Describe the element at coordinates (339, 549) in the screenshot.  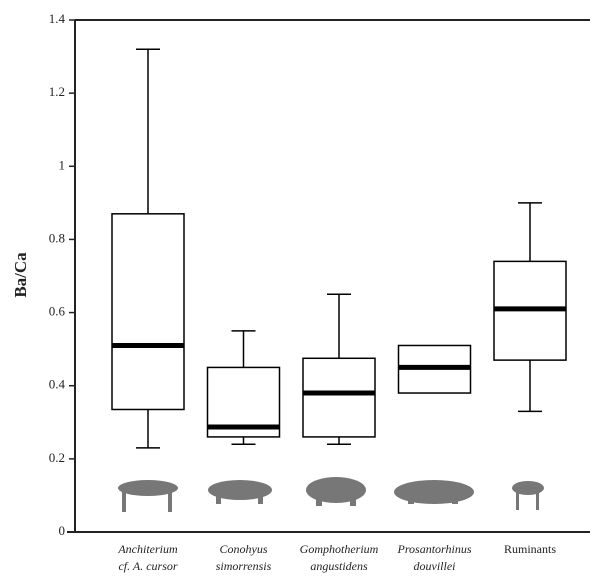
I see `x-tick-label: Gomphotherium` at that location.